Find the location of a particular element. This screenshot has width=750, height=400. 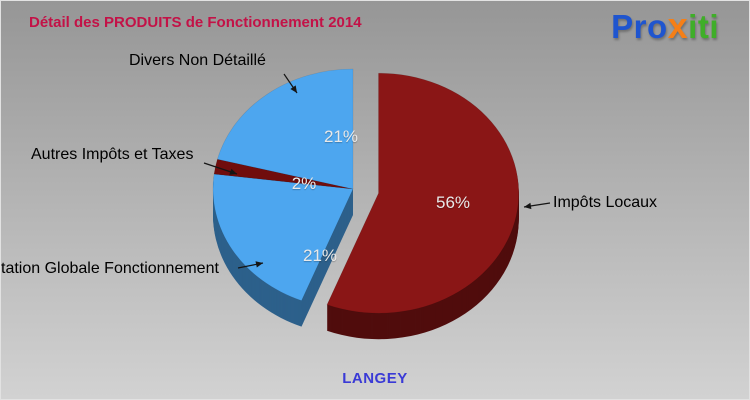

logo-text-x: x is located at coordinates (678, 25).